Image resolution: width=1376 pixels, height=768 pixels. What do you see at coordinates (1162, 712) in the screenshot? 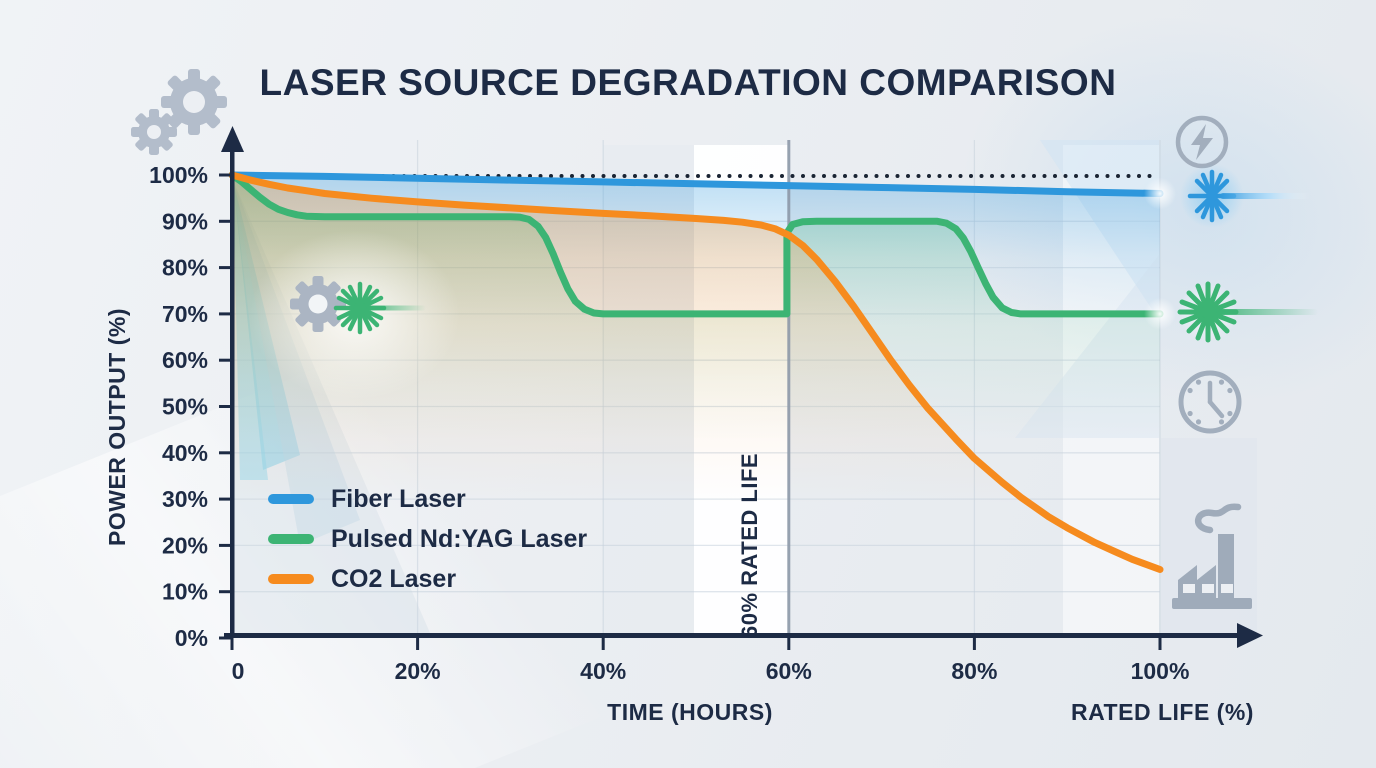
I see `x-axis-title-right: RATED LIFE (%)` at bounding box center [1162, 712].